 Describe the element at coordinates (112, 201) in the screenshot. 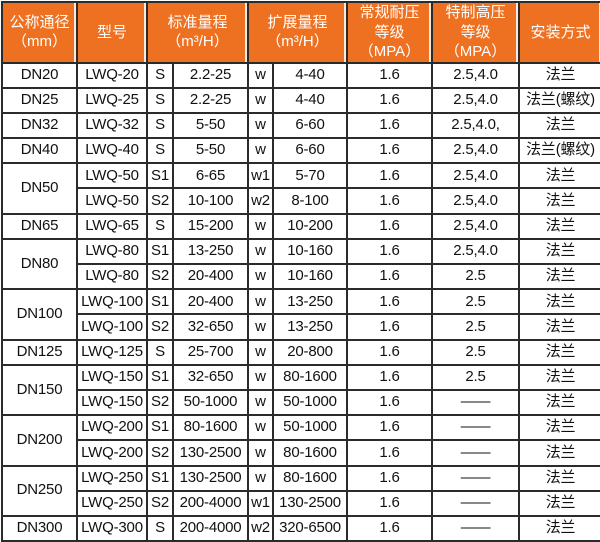

I see `cell-model: LWQ-50` at that location.